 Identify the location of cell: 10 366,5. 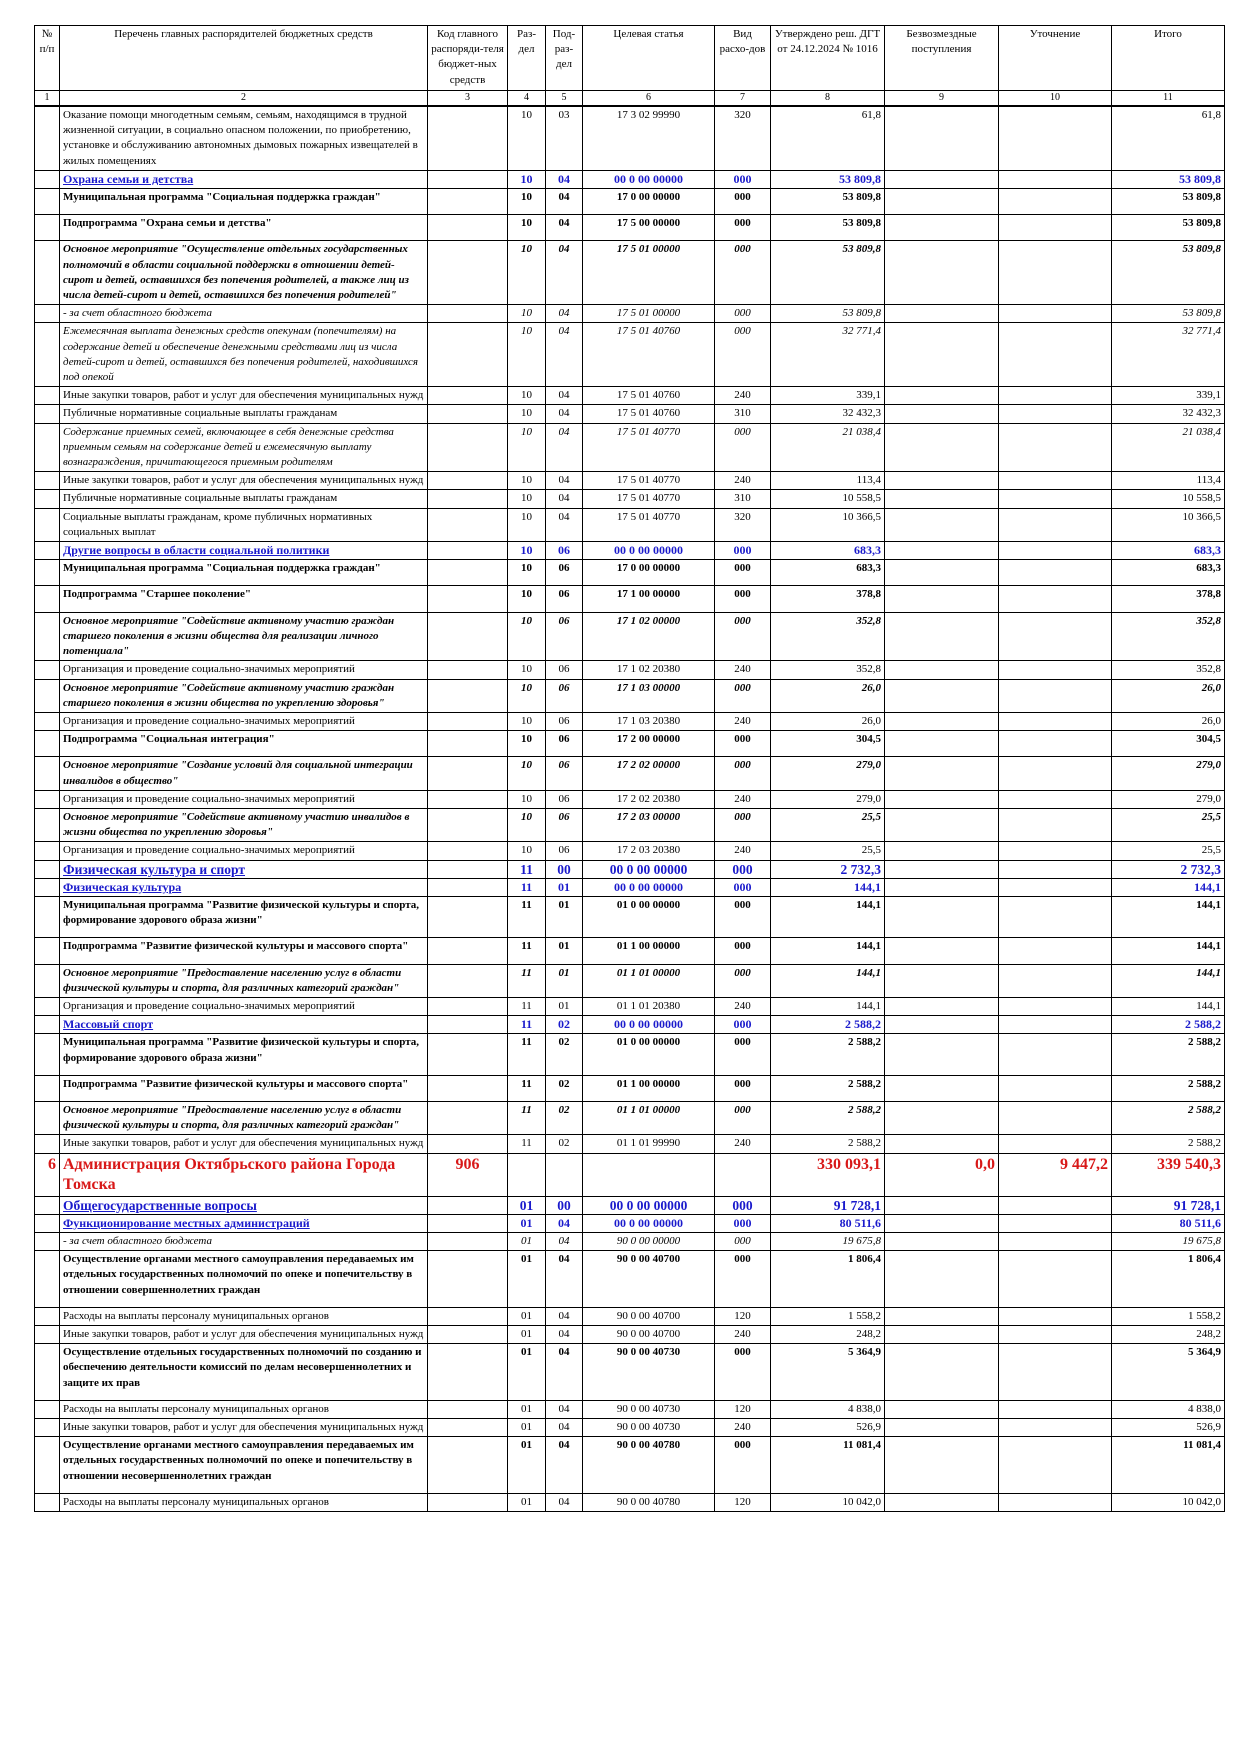
(1168, 525).